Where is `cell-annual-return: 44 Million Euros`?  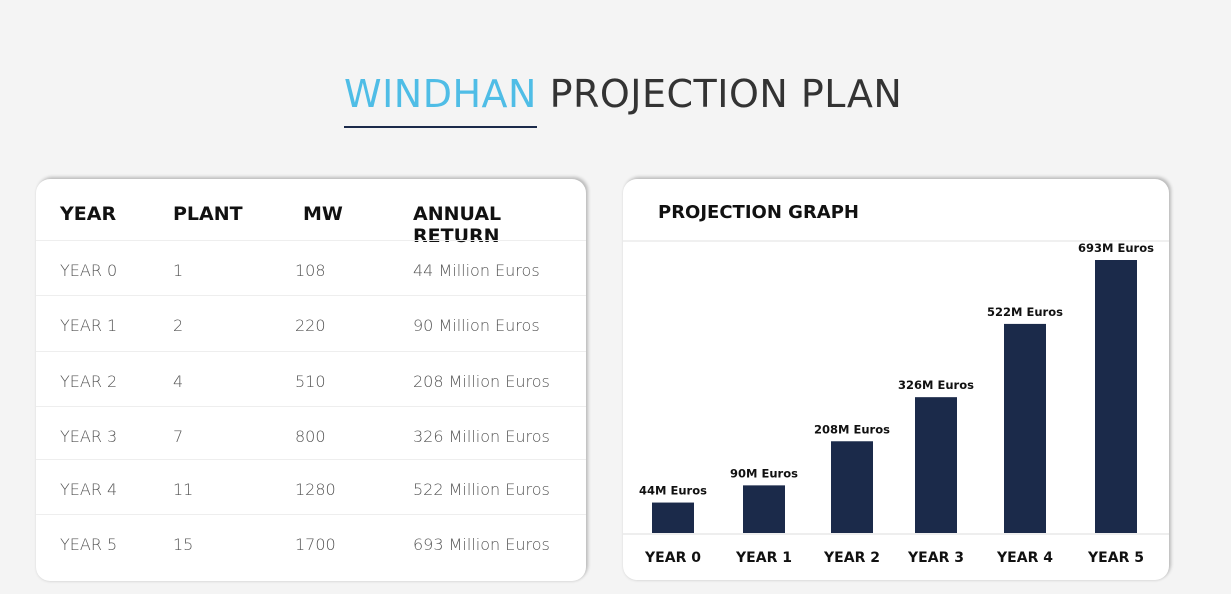
cell-annual-return: 44 Million Euros is located at coordinates (476, 270).